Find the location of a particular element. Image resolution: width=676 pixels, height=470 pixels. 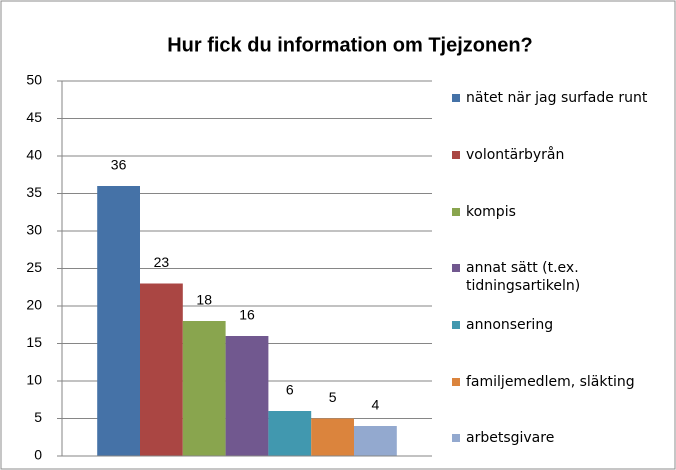

legend-item: annat sätt (t.ex. tidningsartikeln) is located at coordinates (523, 277).